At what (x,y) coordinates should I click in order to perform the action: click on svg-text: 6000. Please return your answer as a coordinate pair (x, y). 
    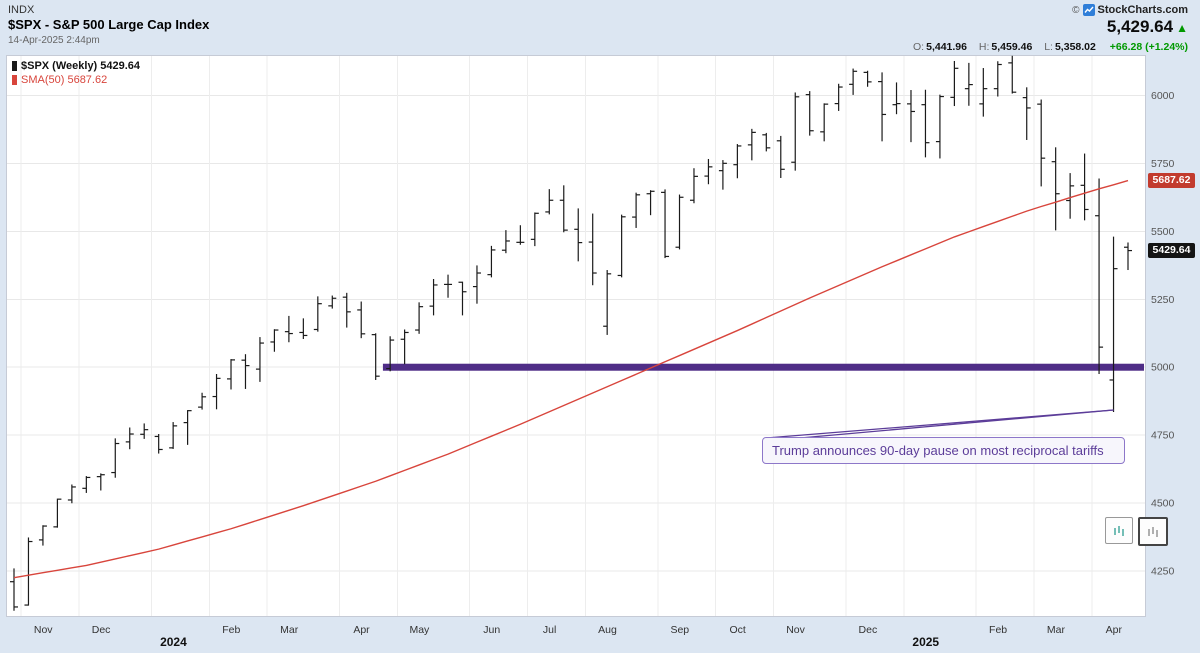
    Looking at the image, I should click on (1163, 96).